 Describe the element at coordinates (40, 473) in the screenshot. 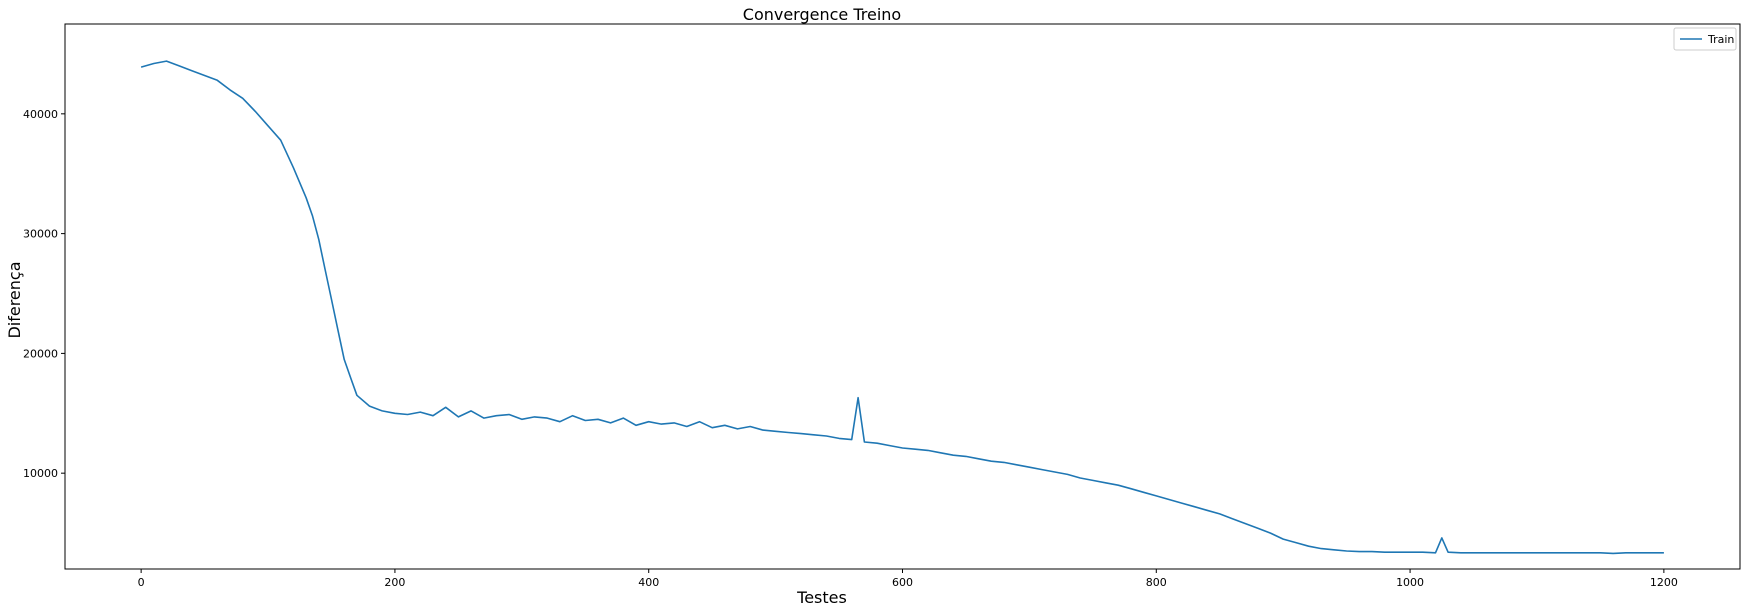

I see `y-tick-label: 10000` at that location.